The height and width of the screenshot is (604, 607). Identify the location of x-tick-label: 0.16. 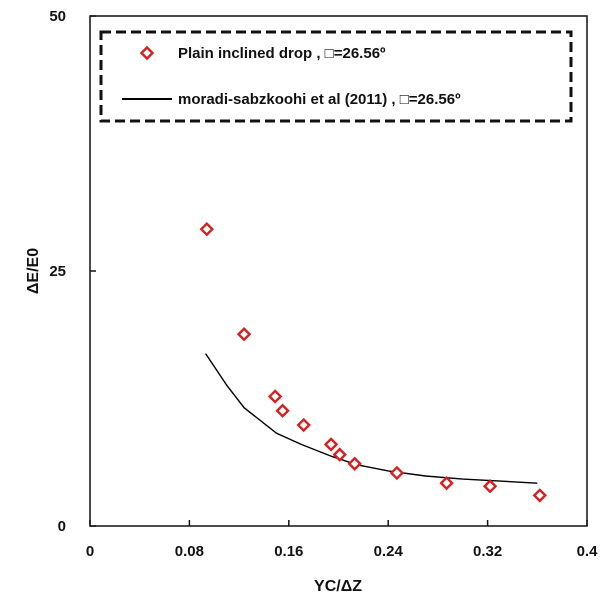
(288, 551).